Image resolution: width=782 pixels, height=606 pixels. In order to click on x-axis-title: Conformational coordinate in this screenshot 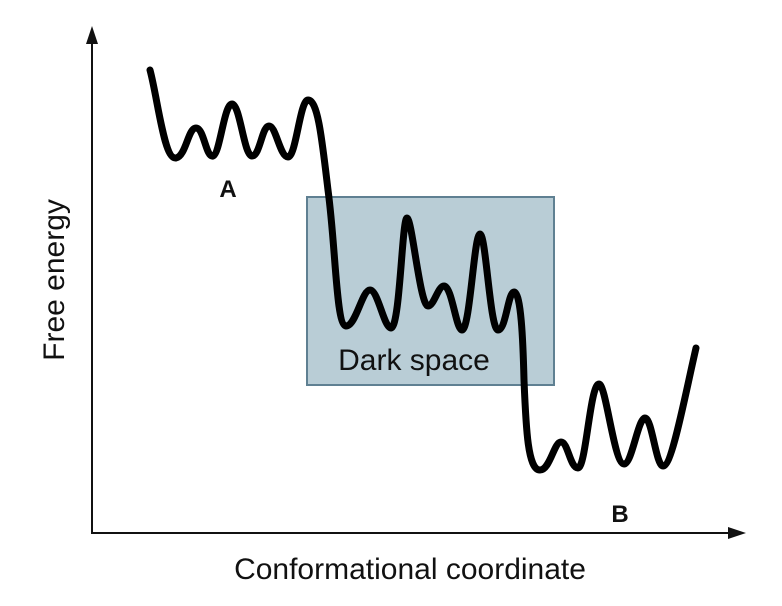, I will do `click(410, 569)`.